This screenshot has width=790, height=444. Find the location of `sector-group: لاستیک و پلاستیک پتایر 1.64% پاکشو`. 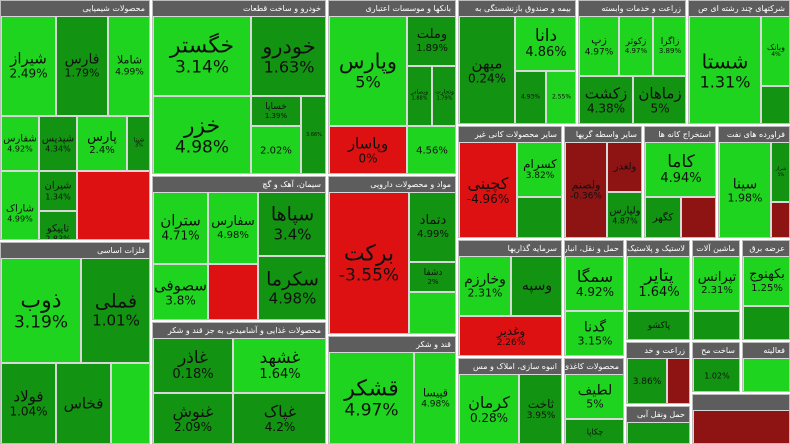

sector-group: لاستیک و پلاستیک پتایر 1.64% پاکشو is located at coordinates (658, 290).